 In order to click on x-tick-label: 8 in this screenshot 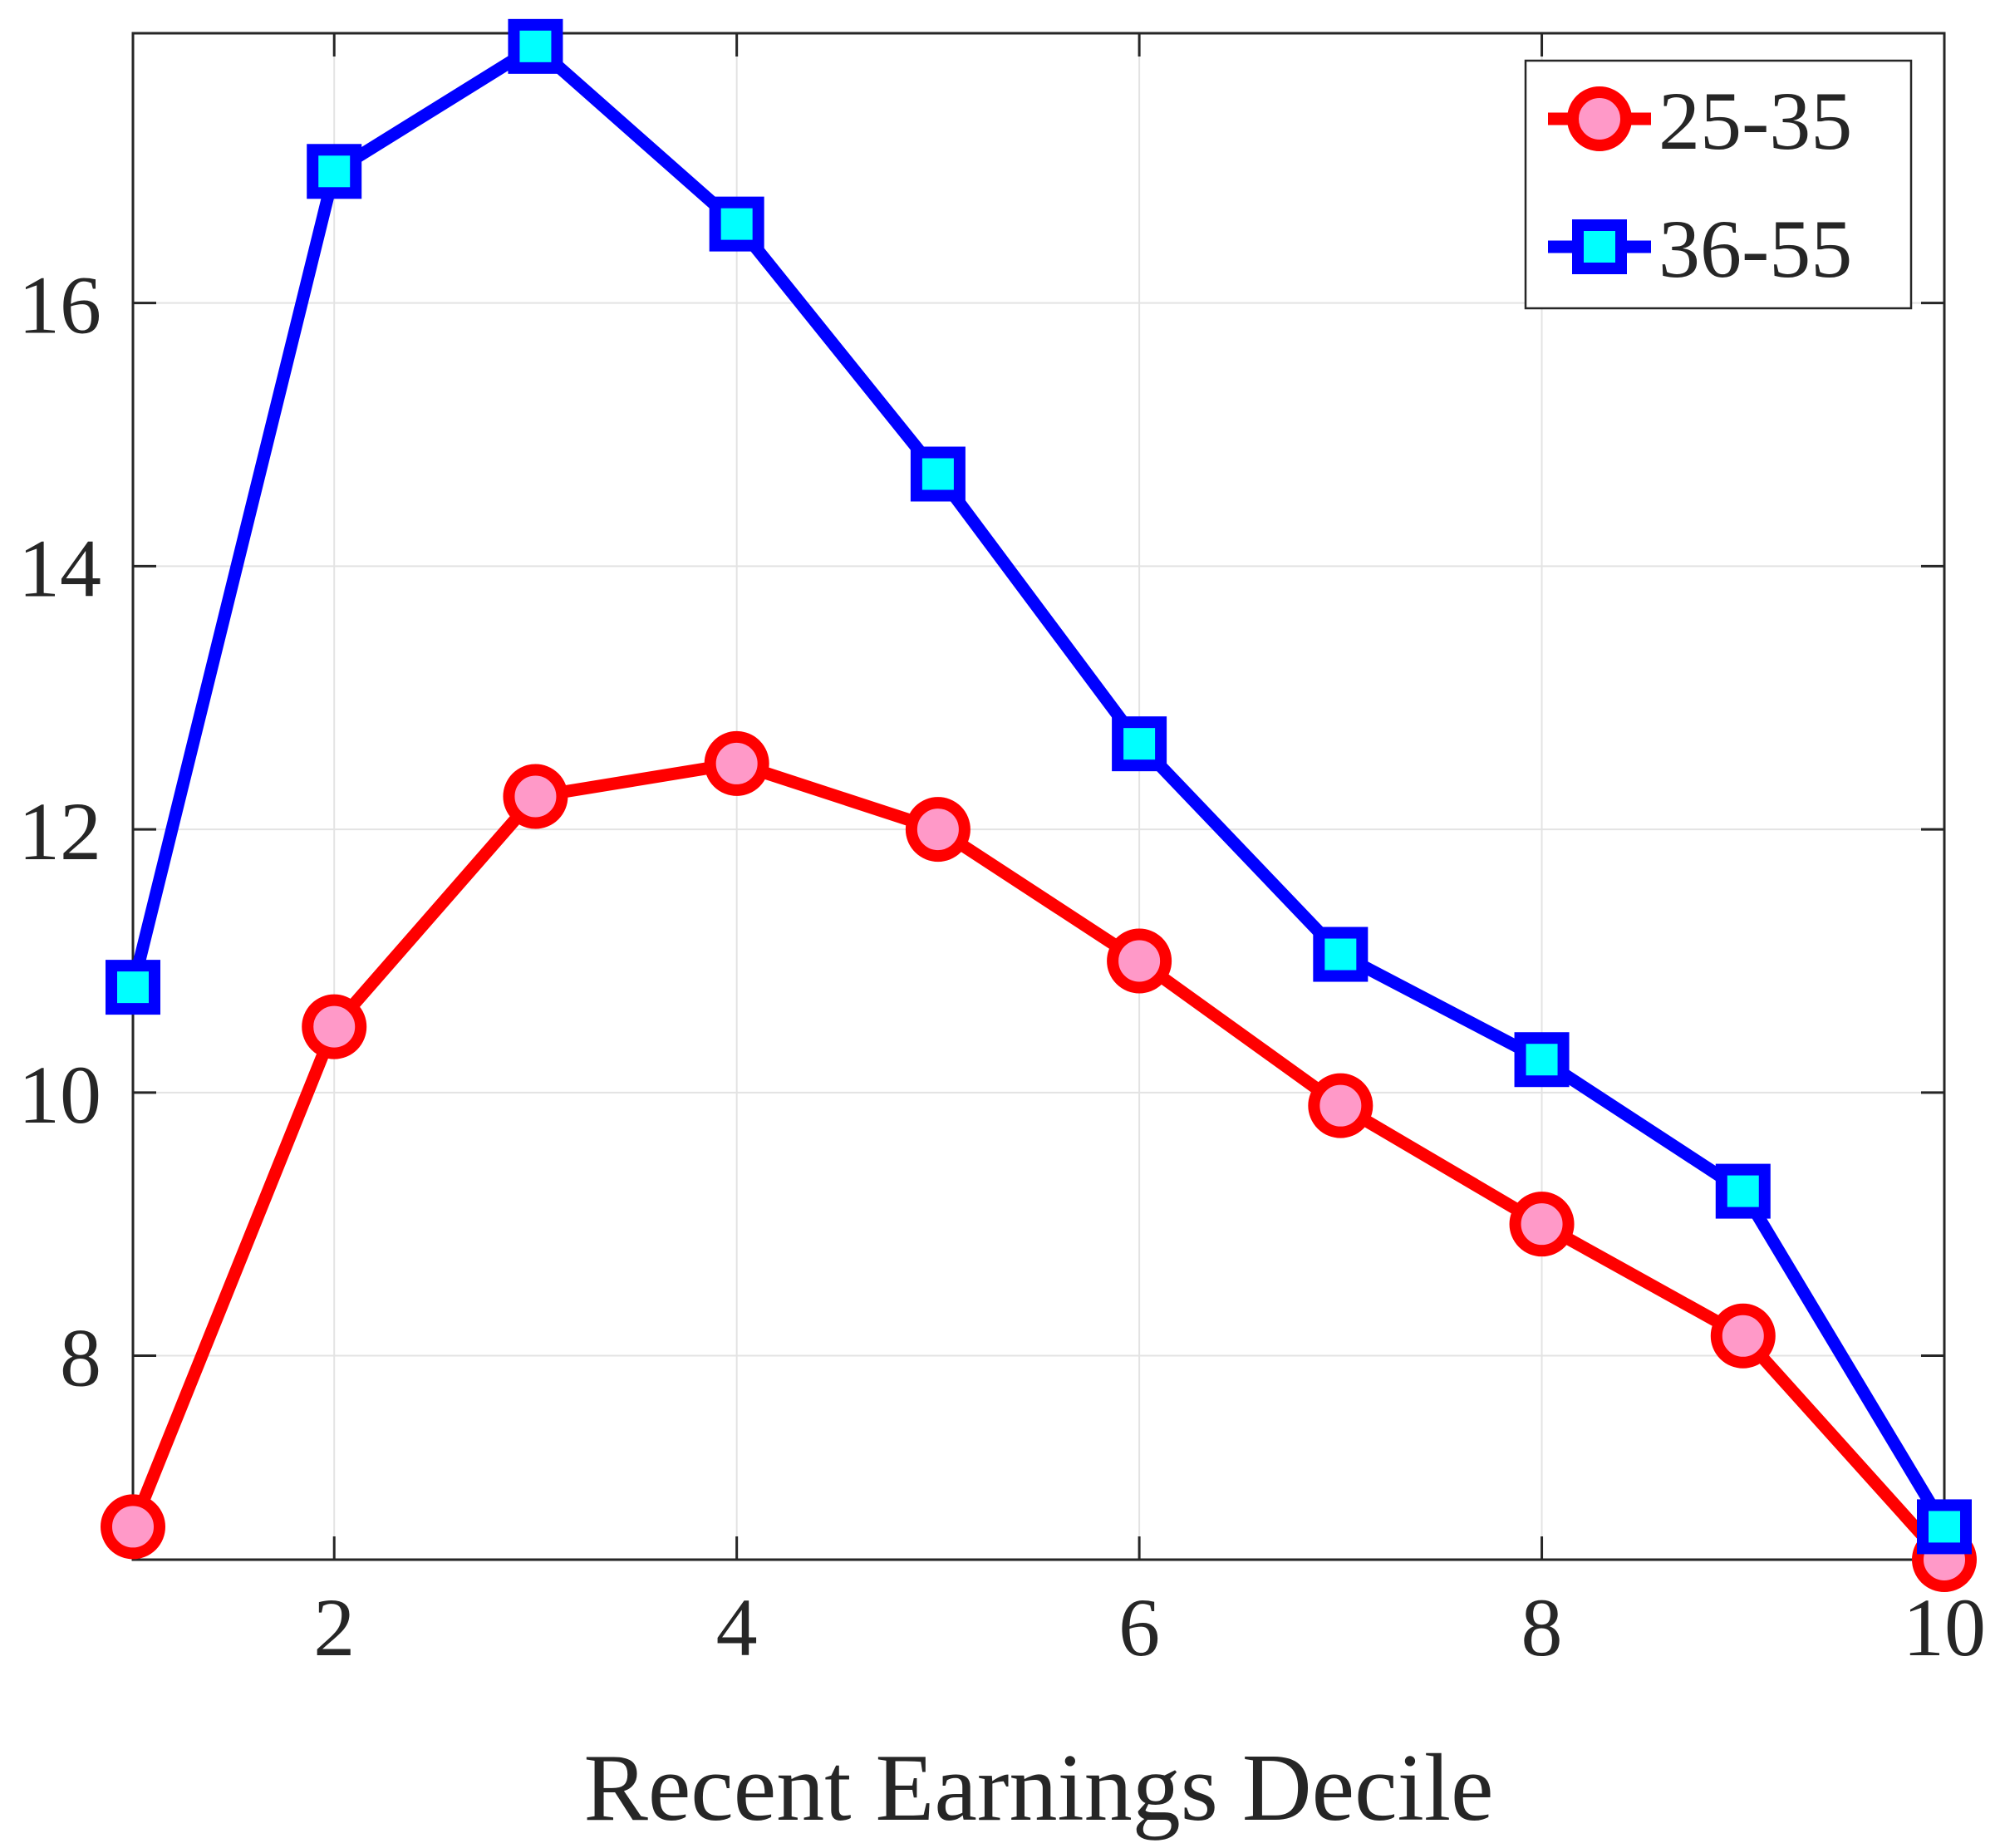, I will do `click(1542, 1628)`.